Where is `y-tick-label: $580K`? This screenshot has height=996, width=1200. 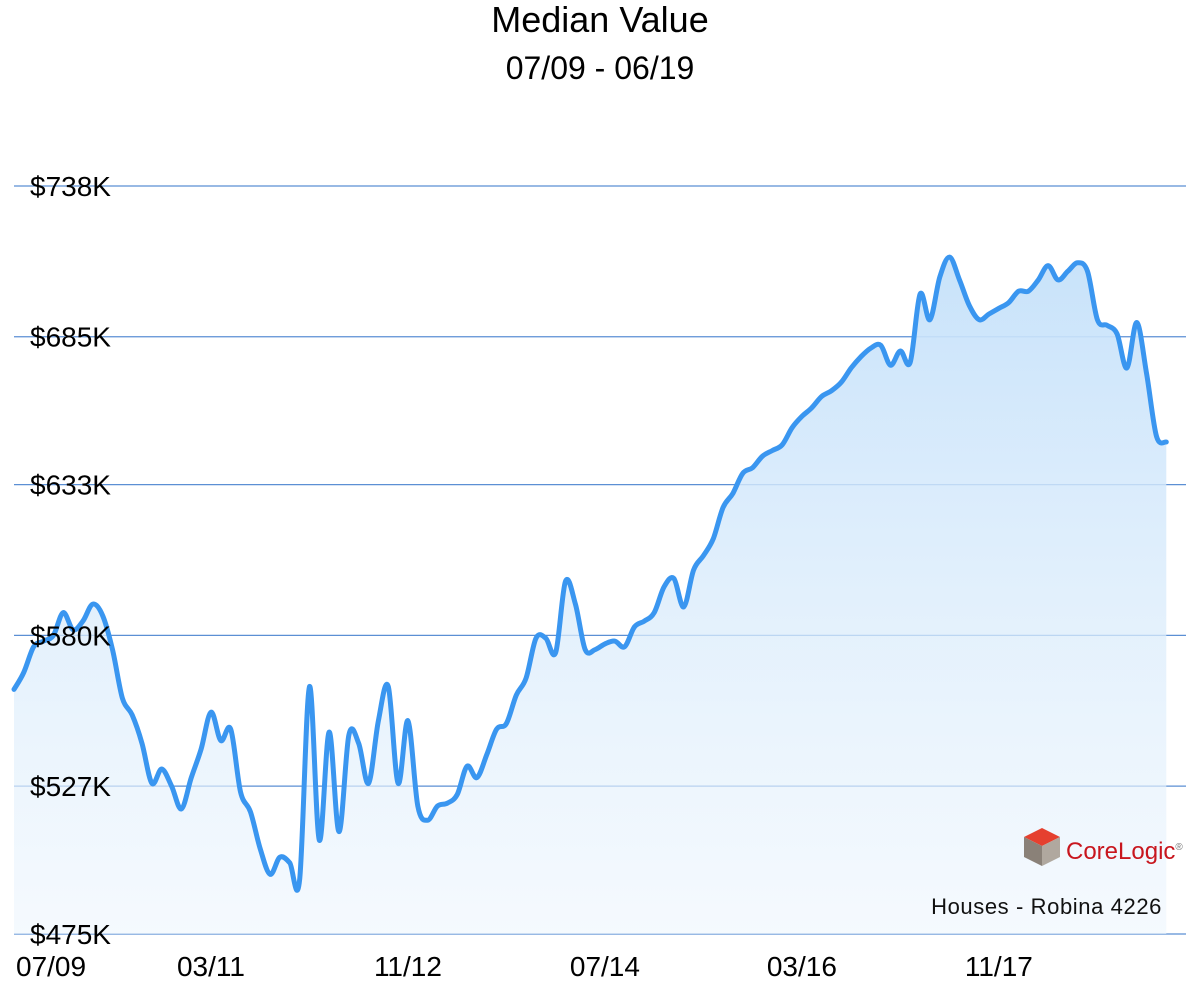
y-tick-label: $580K is located at coordinates (70, 635).